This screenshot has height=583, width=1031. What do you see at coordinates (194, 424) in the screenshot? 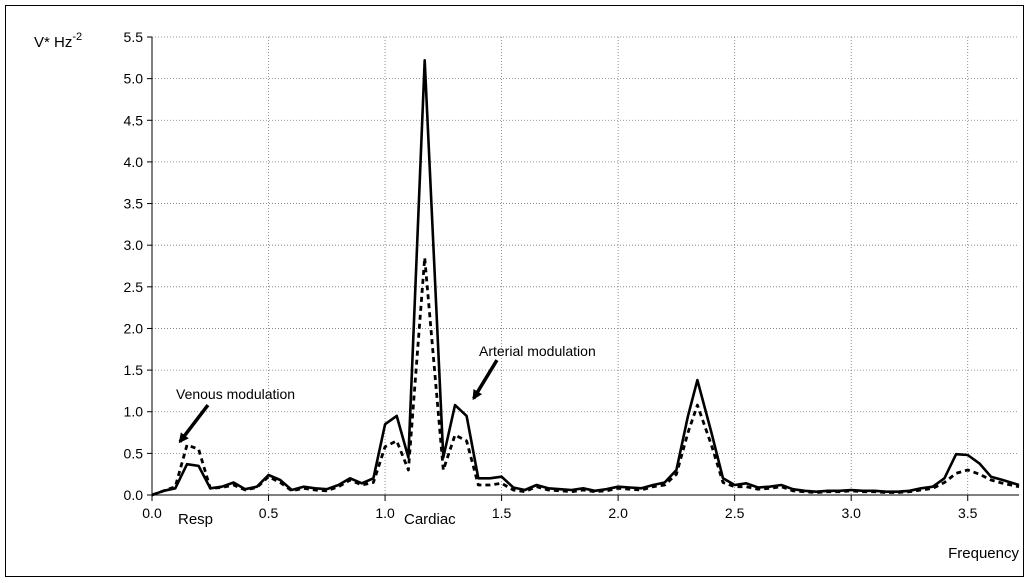
I see `venous-annotation-arrow` at bounding box center [194, 424].